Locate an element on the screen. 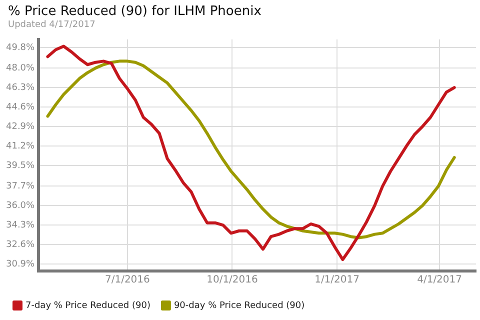 The width and height of the screenshot is (480, 320). chart-title: % Price Reduced (90) for ILHM Phoenix is located at coordinates (135, 11).